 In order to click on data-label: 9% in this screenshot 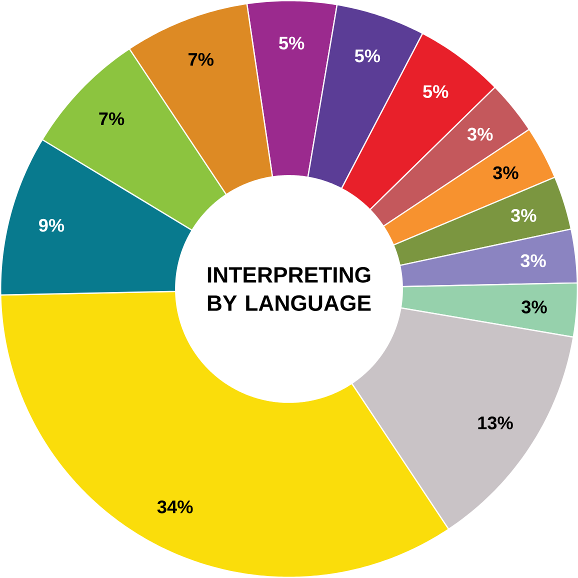, I will do `click(51, 225)`.